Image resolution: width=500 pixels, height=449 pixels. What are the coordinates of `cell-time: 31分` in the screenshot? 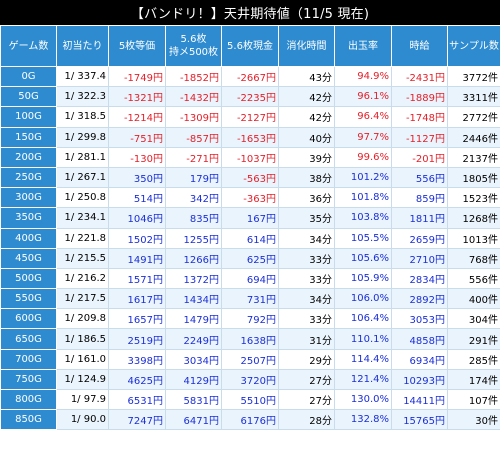 It's located at (306, 339).